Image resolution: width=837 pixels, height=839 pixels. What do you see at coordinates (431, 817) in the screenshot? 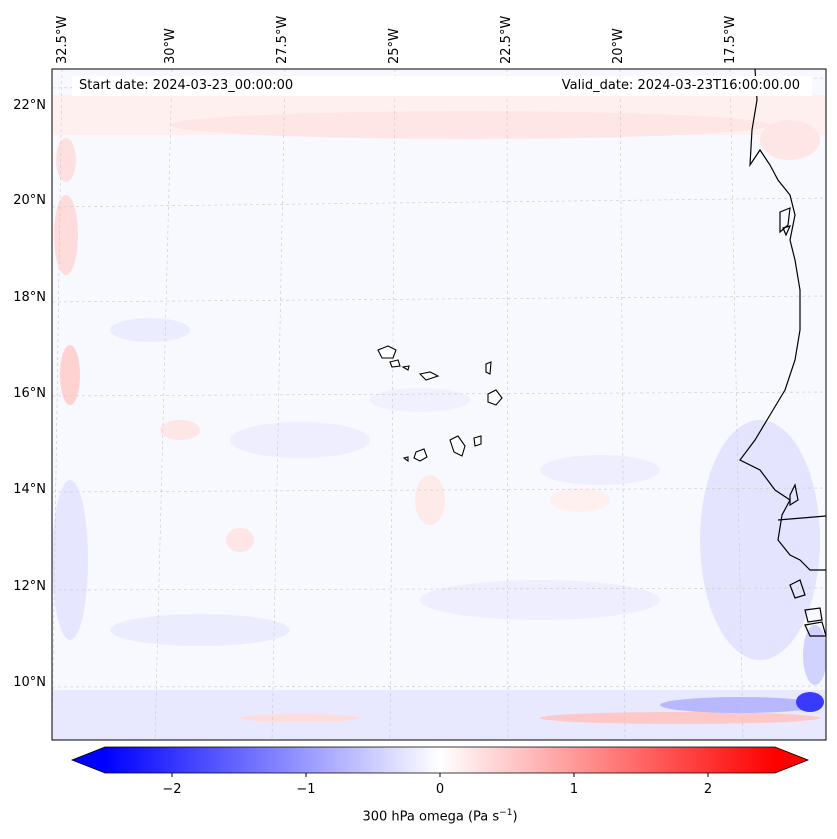
I see `colorbar-title-text: 300 hPa omega (Pa s` at bounding box center [431, 817].